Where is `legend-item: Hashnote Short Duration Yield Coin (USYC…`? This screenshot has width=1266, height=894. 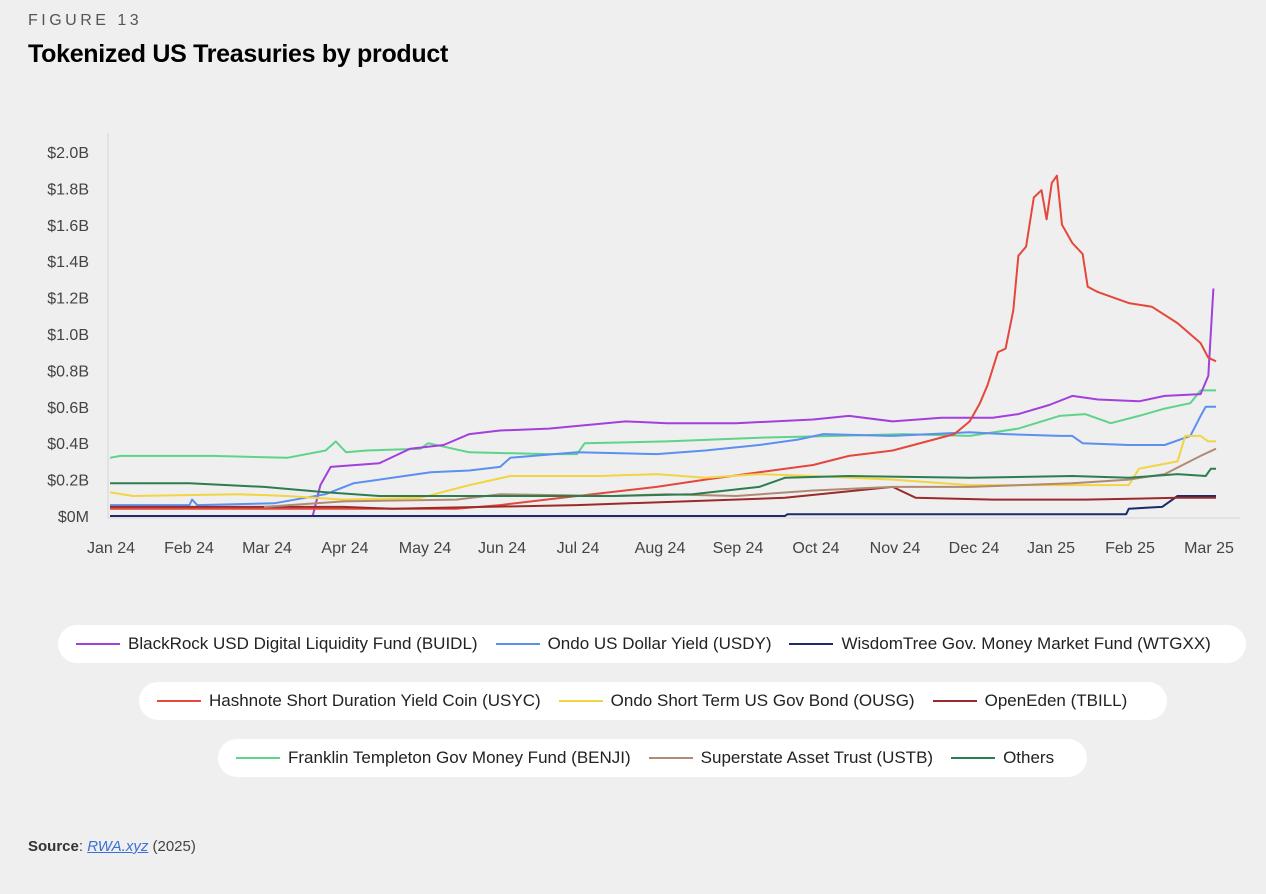 legend-item: Hashnote Short Duration Yield Coin (USYC… is located at coordinates (349, 701).